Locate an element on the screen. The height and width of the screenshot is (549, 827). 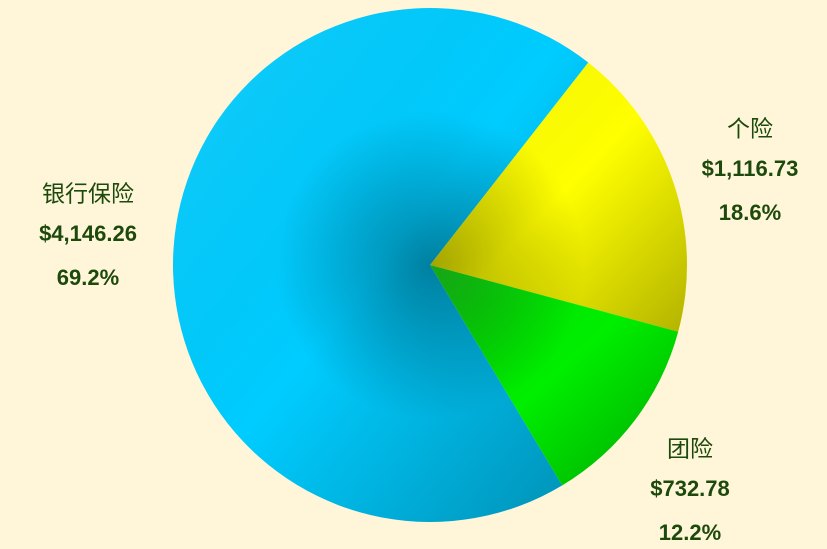
slice-name: 团险 is located at coordinates (690, 450).